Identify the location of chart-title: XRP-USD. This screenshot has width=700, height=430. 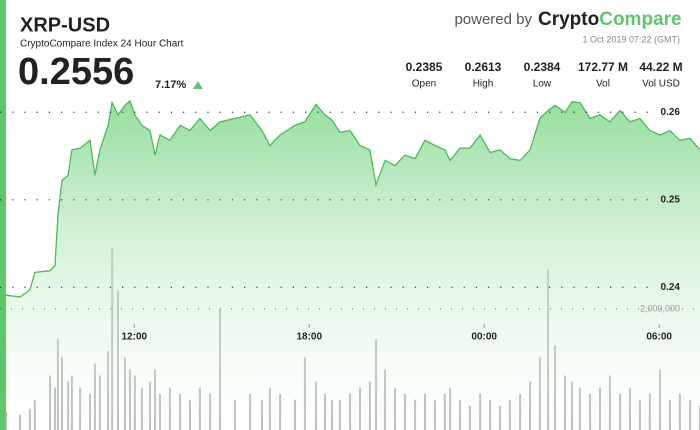
(65, 25).